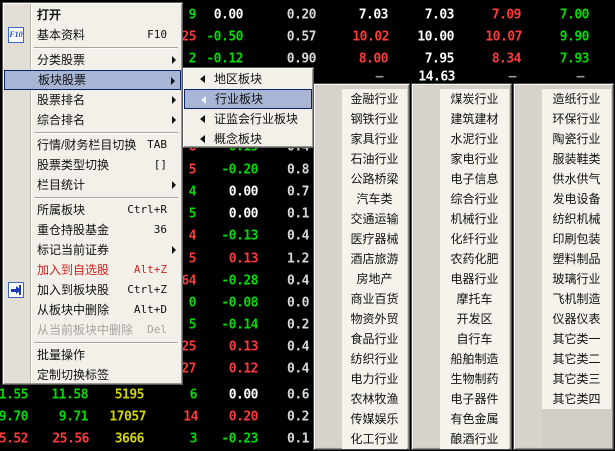 This screenshot has width=615, height=451. What do you see at coordinates (474, 219) in the screenshot?
I see `industry-item: 机械行业` at bounding box center [474, 219].